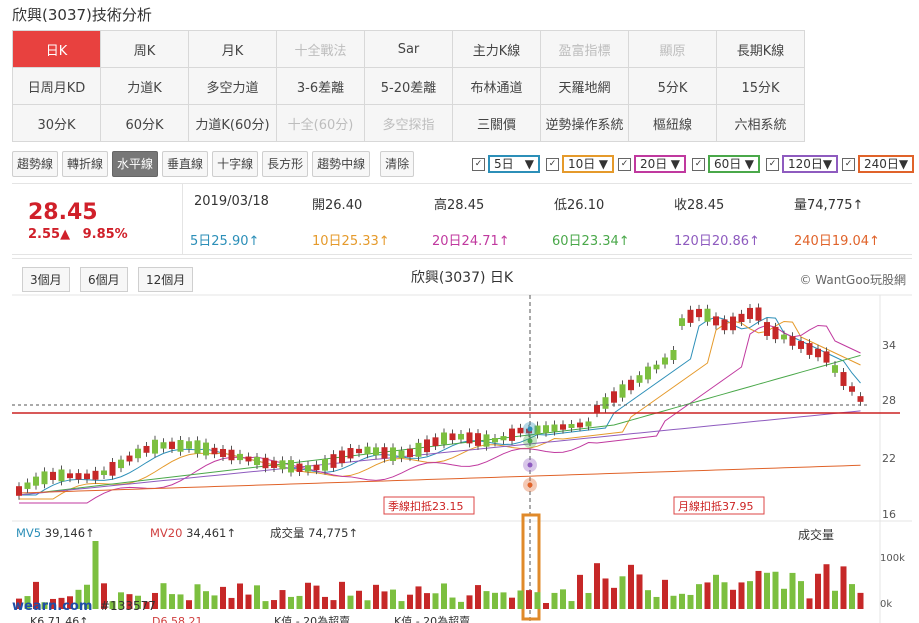 The image size is (919, 623). What do you see at coordinates (889, 400) in the screenshot?
I see `y-tick: 28` at bounding box center [889, 400].